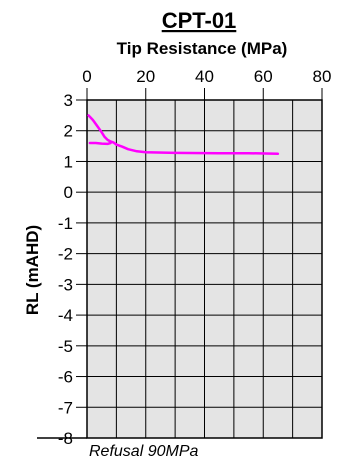 This screenshot has height=465, width=338. I want to click on y-tick-label: -1, so click(65, 223).